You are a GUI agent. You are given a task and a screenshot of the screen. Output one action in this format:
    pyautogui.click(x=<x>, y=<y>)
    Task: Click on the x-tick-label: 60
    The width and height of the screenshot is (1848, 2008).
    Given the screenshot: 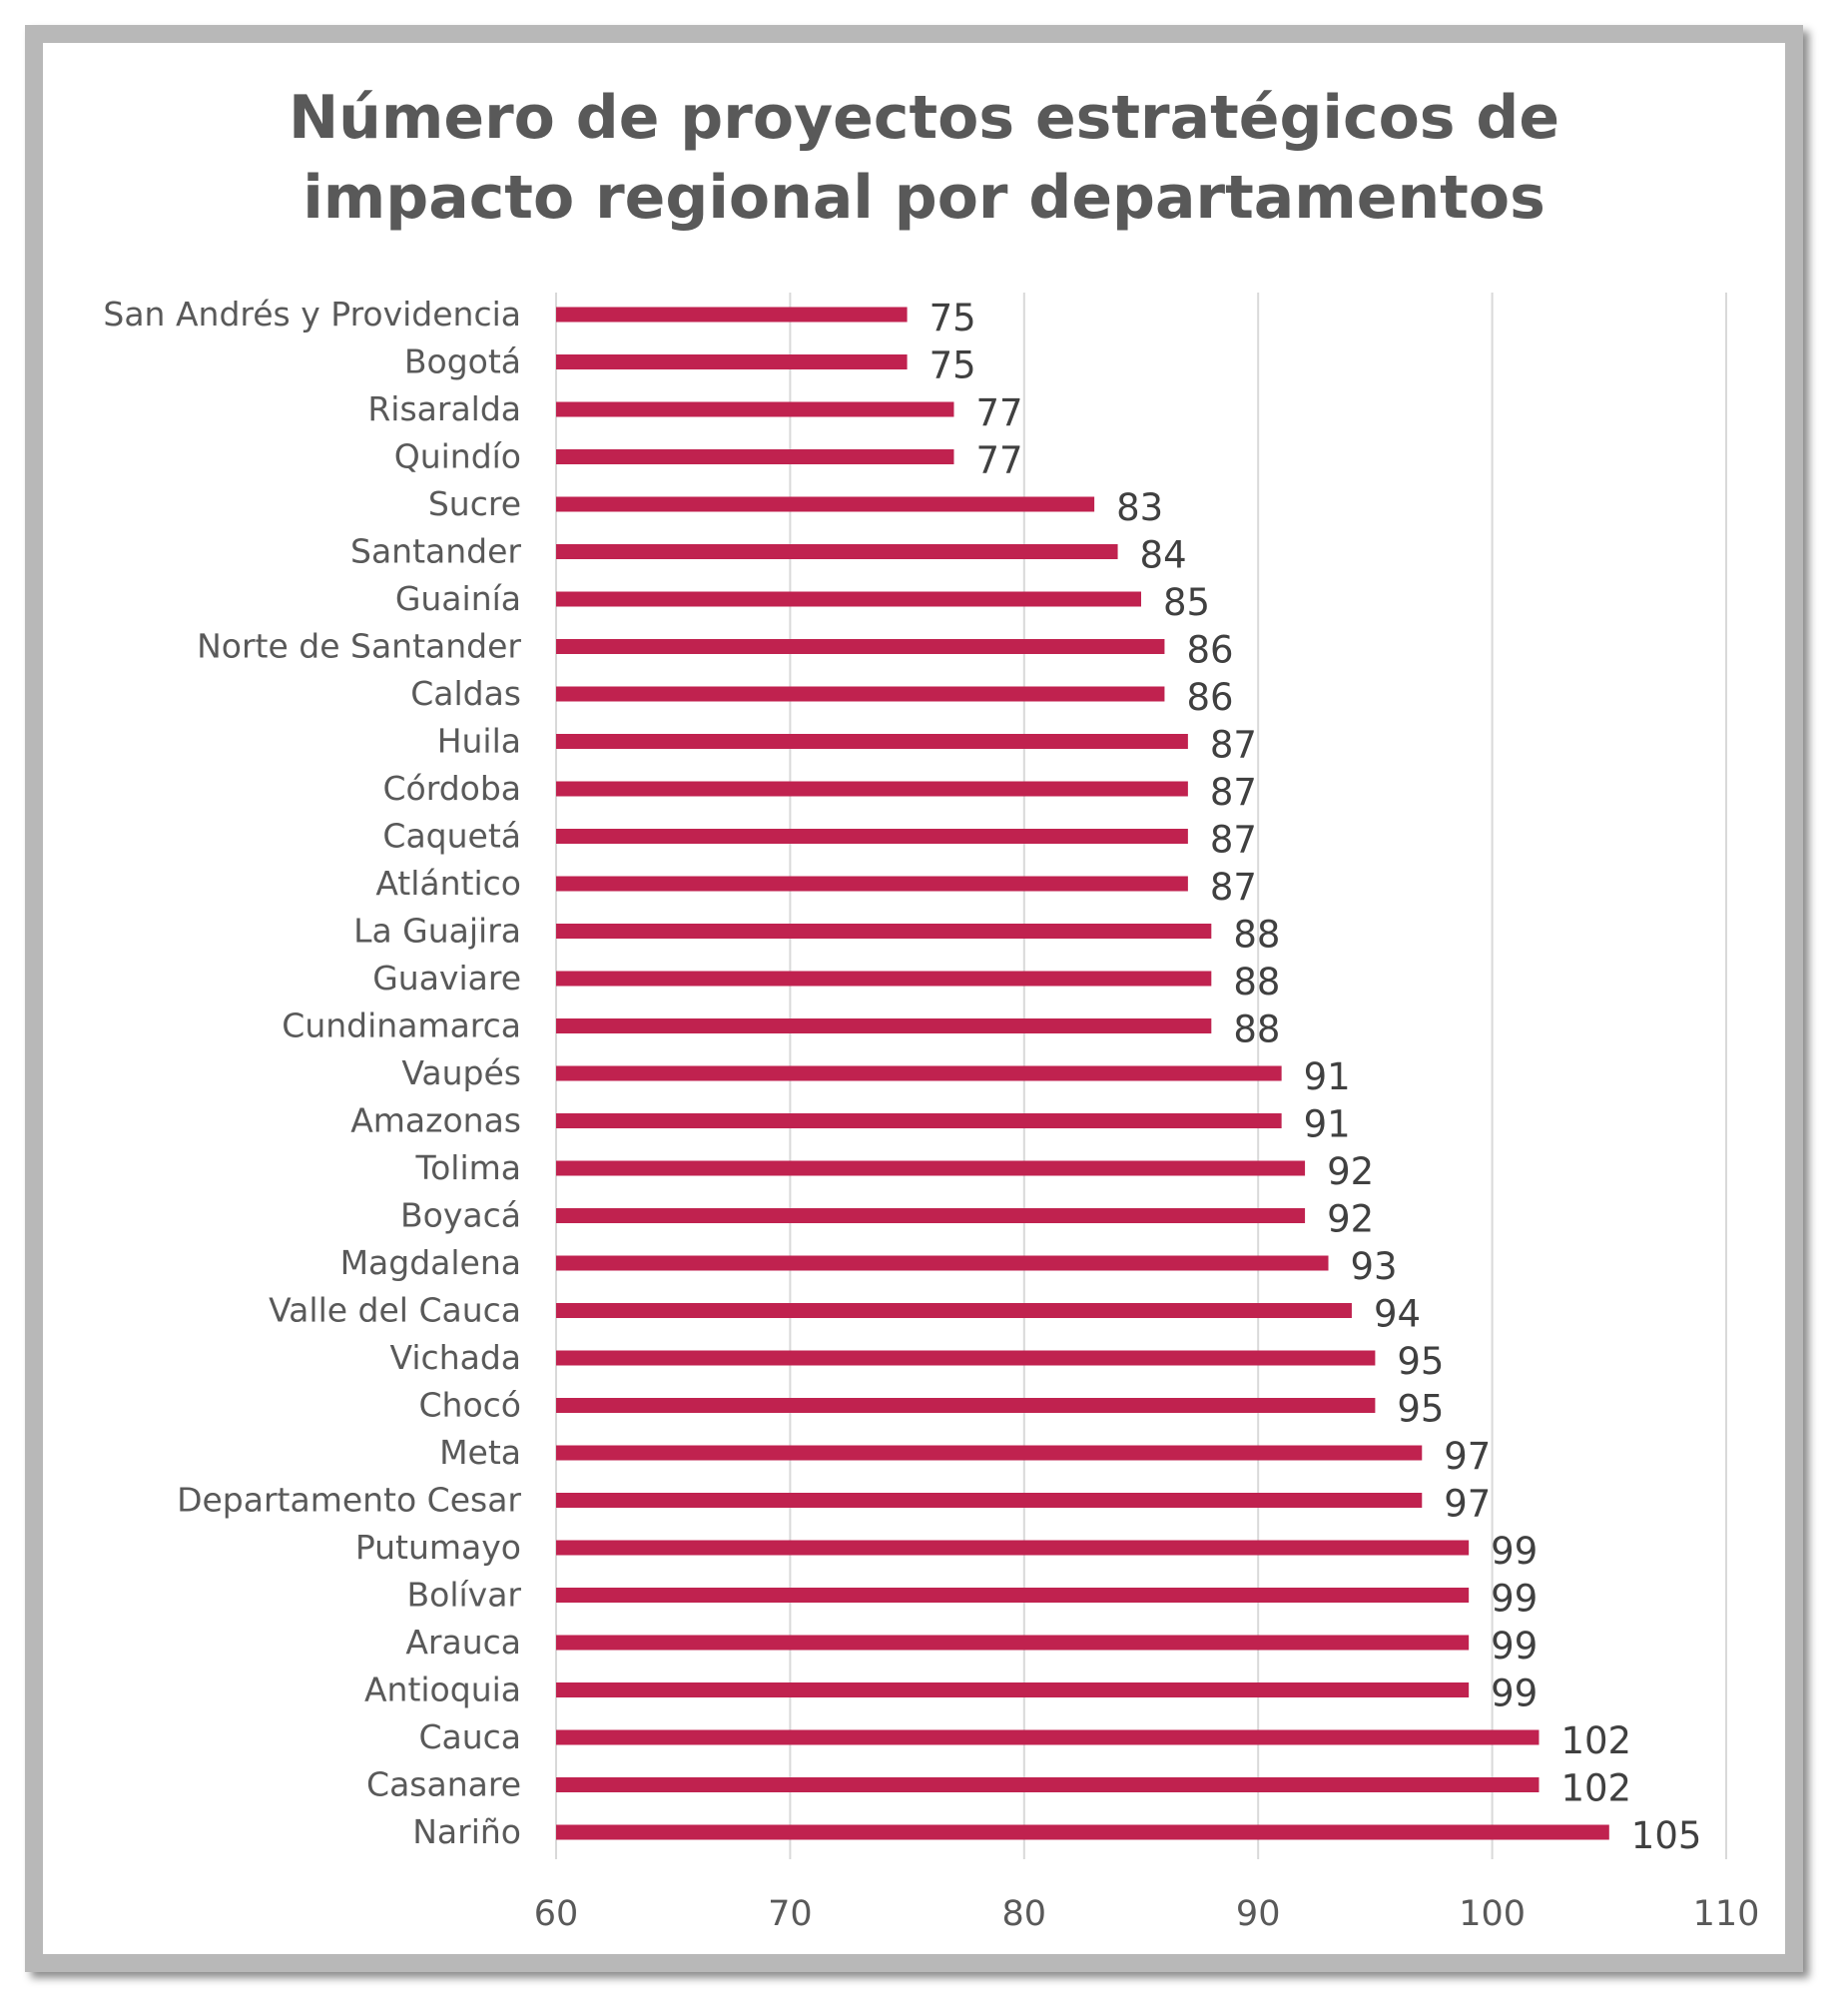 What is the action you would take?
    pyautogui.click(x=556, y=1914)
    